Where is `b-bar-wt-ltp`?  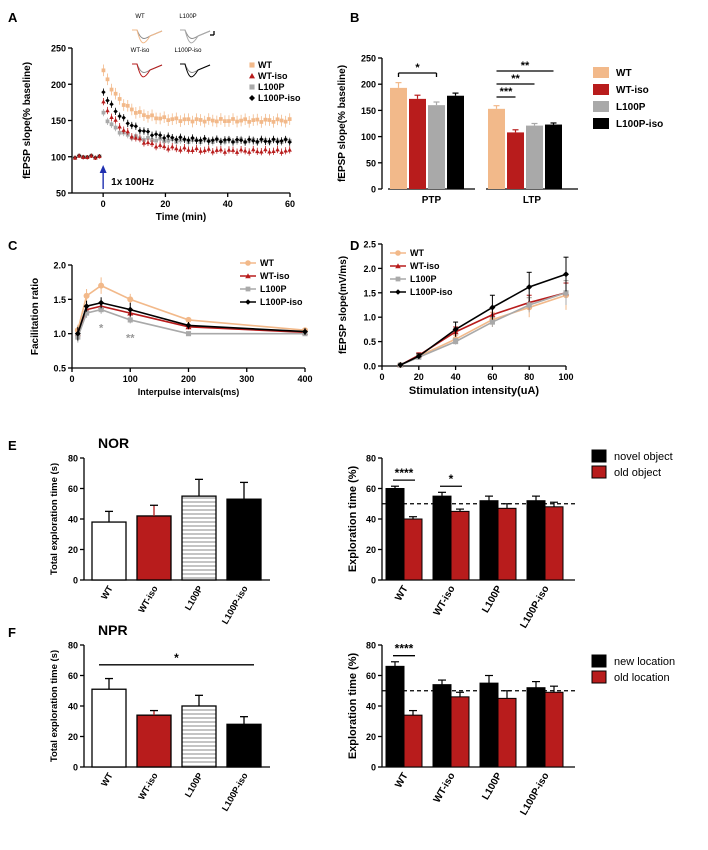
b-bar-wt-ltp is located at coordinates (496, 148).